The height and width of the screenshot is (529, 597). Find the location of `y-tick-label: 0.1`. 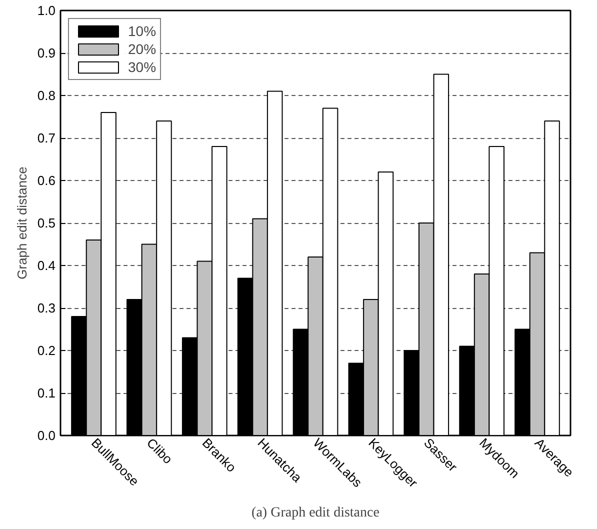

y-tick-label: 0.1 is located at coordinates (46, 393).